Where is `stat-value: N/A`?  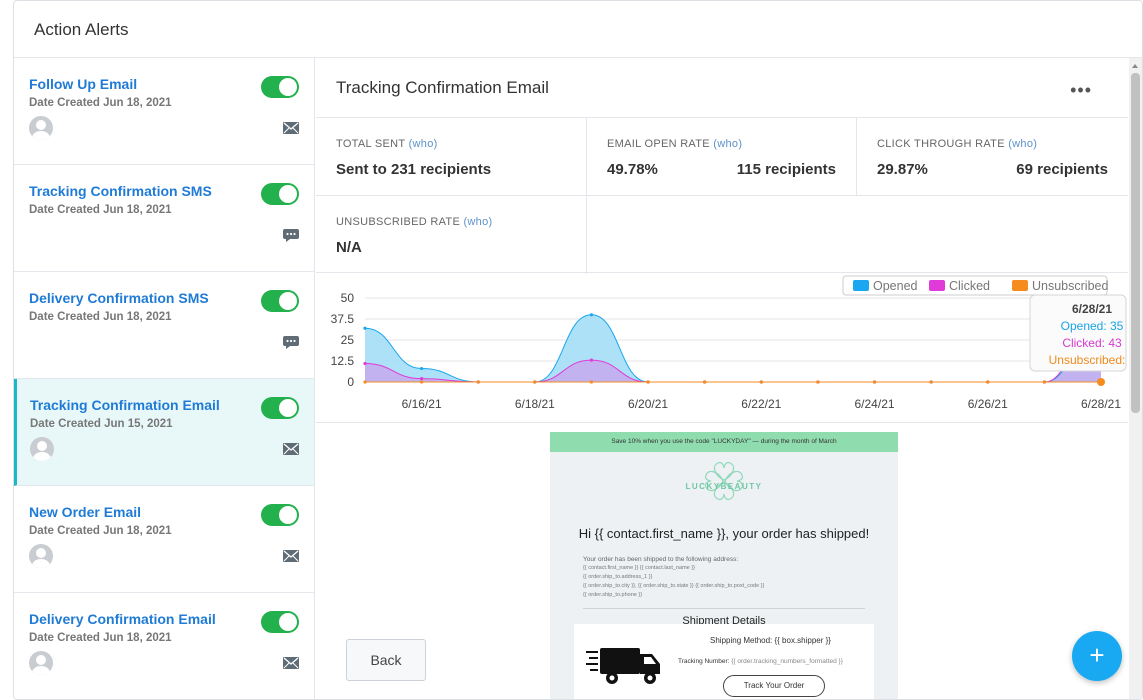
stat-value: N/A is located at coordinates (349, 247).